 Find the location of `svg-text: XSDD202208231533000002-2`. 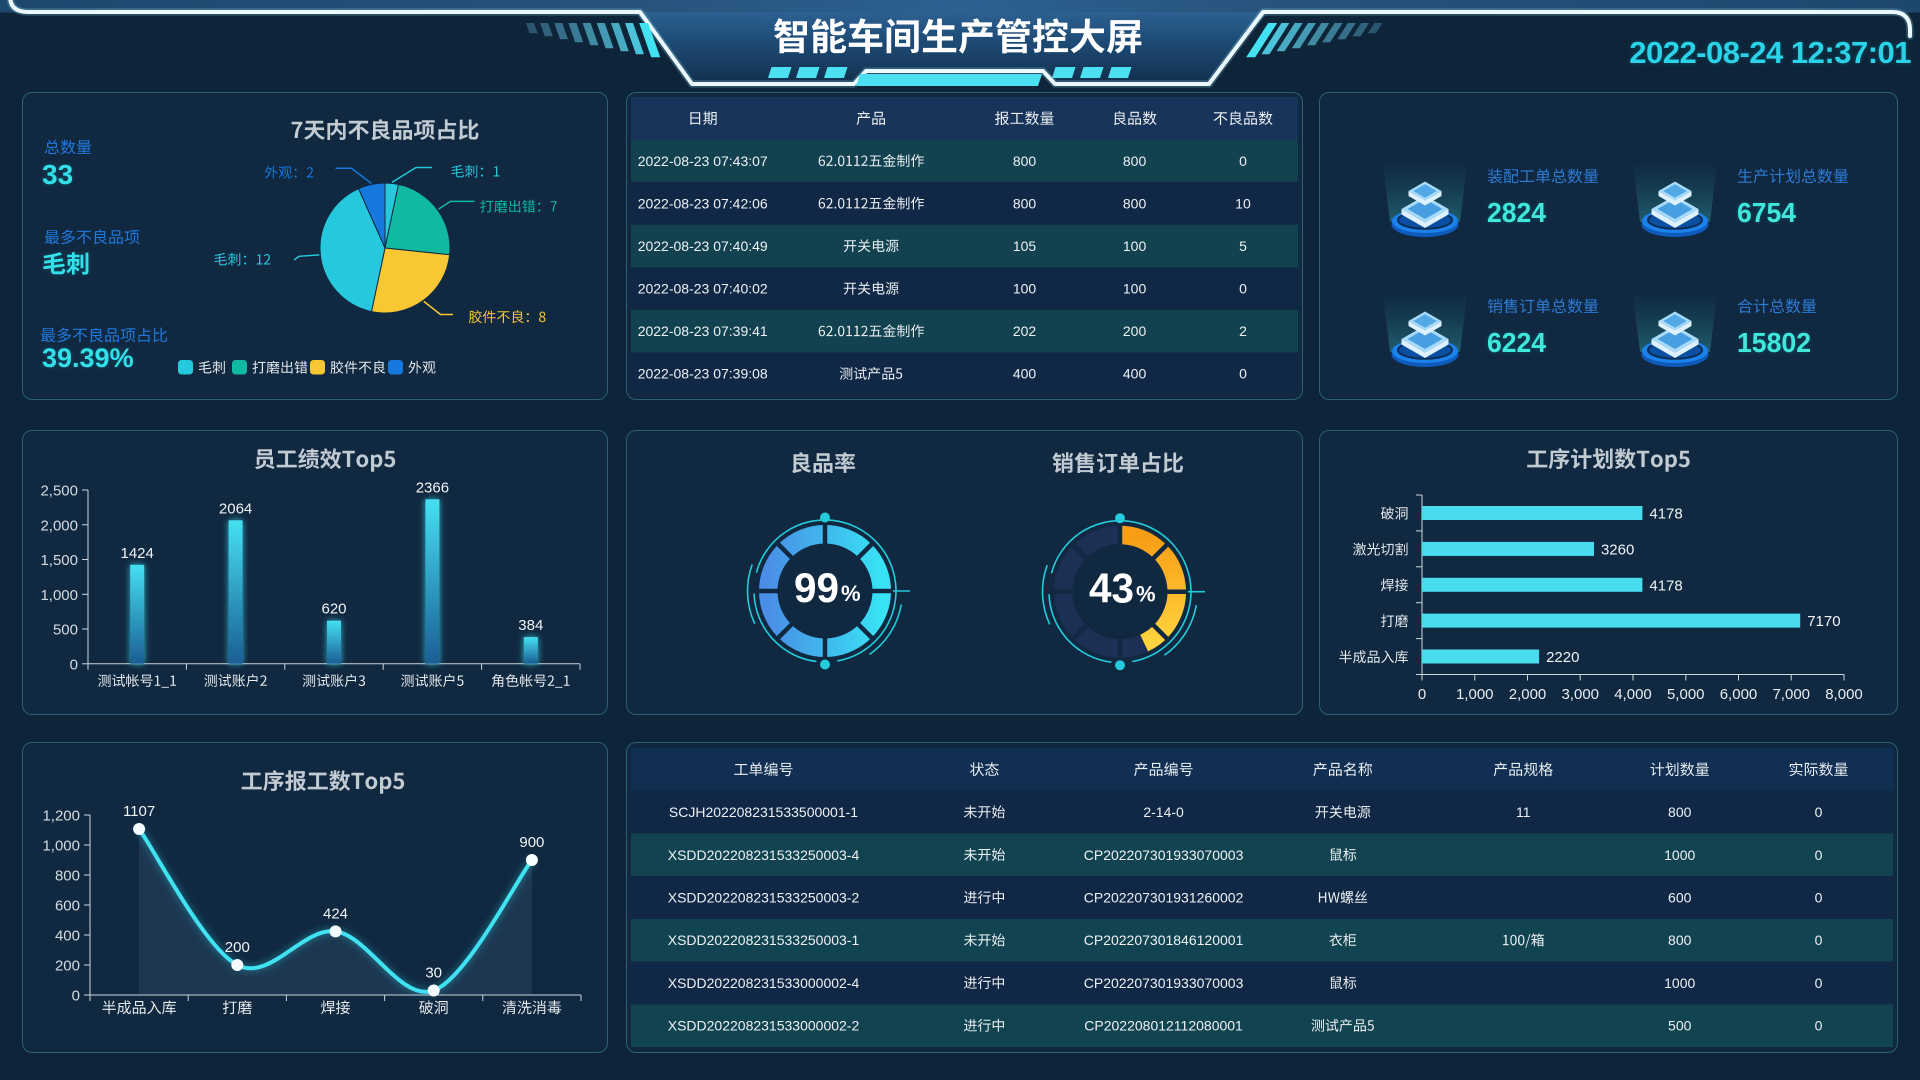

svg-text: XSDD202208231533000002-2 is located at coordinates (764, 1026).